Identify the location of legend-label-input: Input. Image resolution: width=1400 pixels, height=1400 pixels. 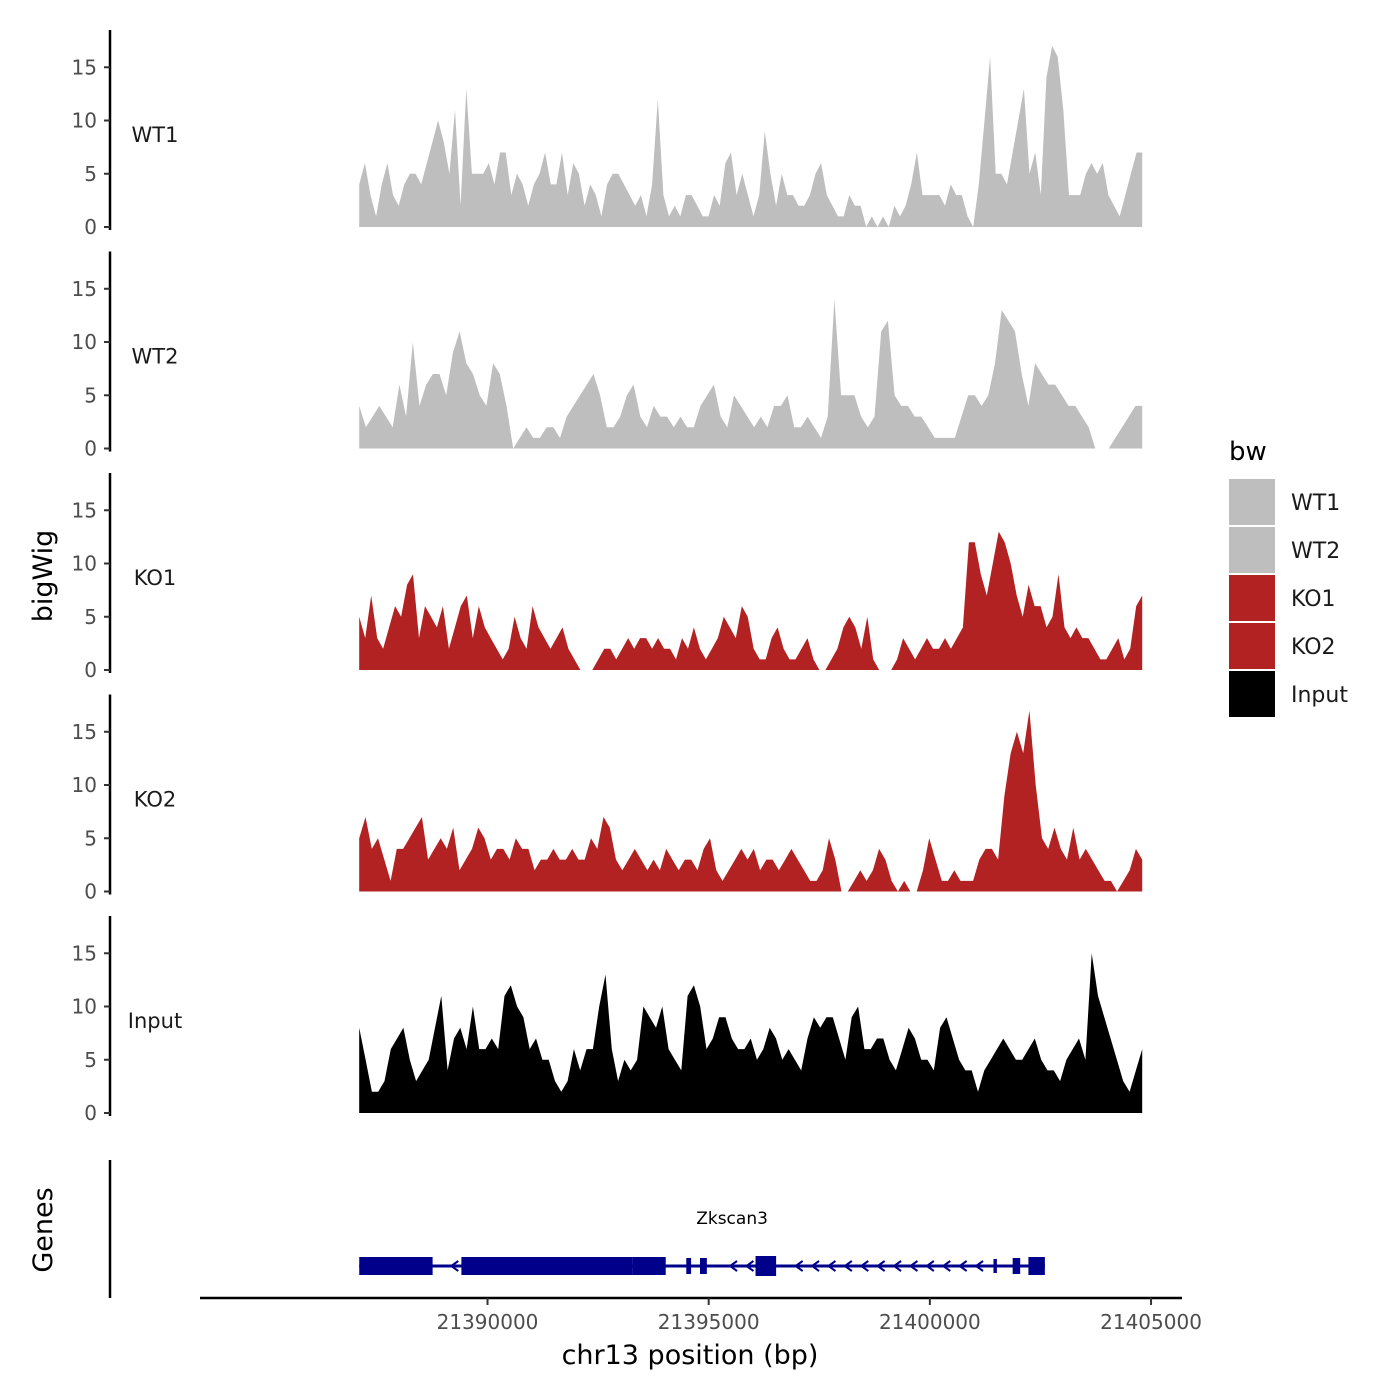
(1319, 695).